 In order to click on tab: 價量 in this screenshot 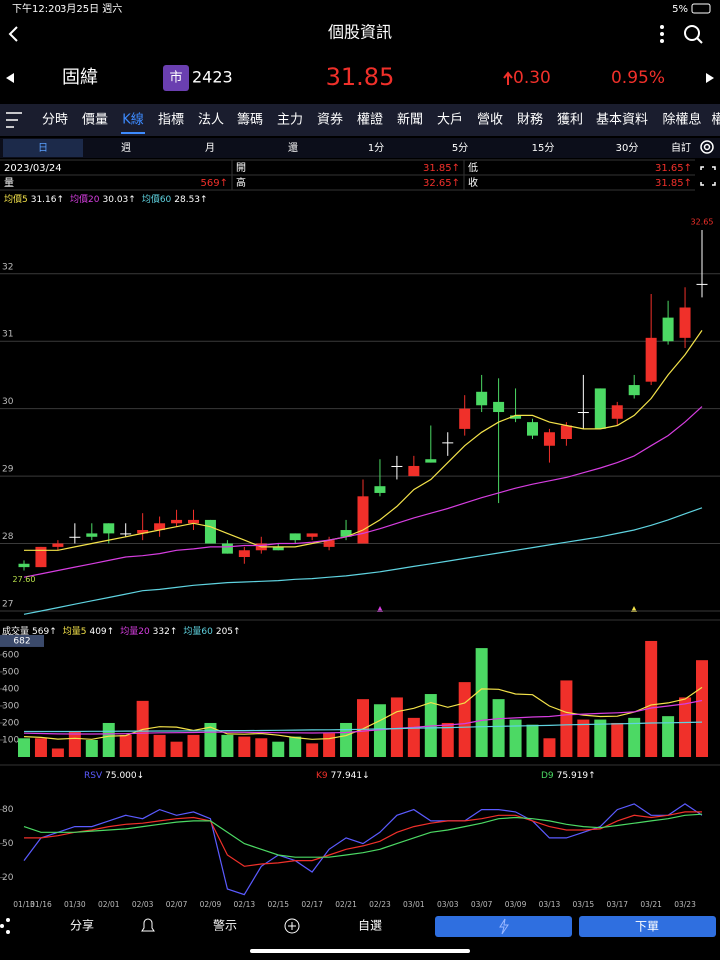, I will do `click(95, 120)`.